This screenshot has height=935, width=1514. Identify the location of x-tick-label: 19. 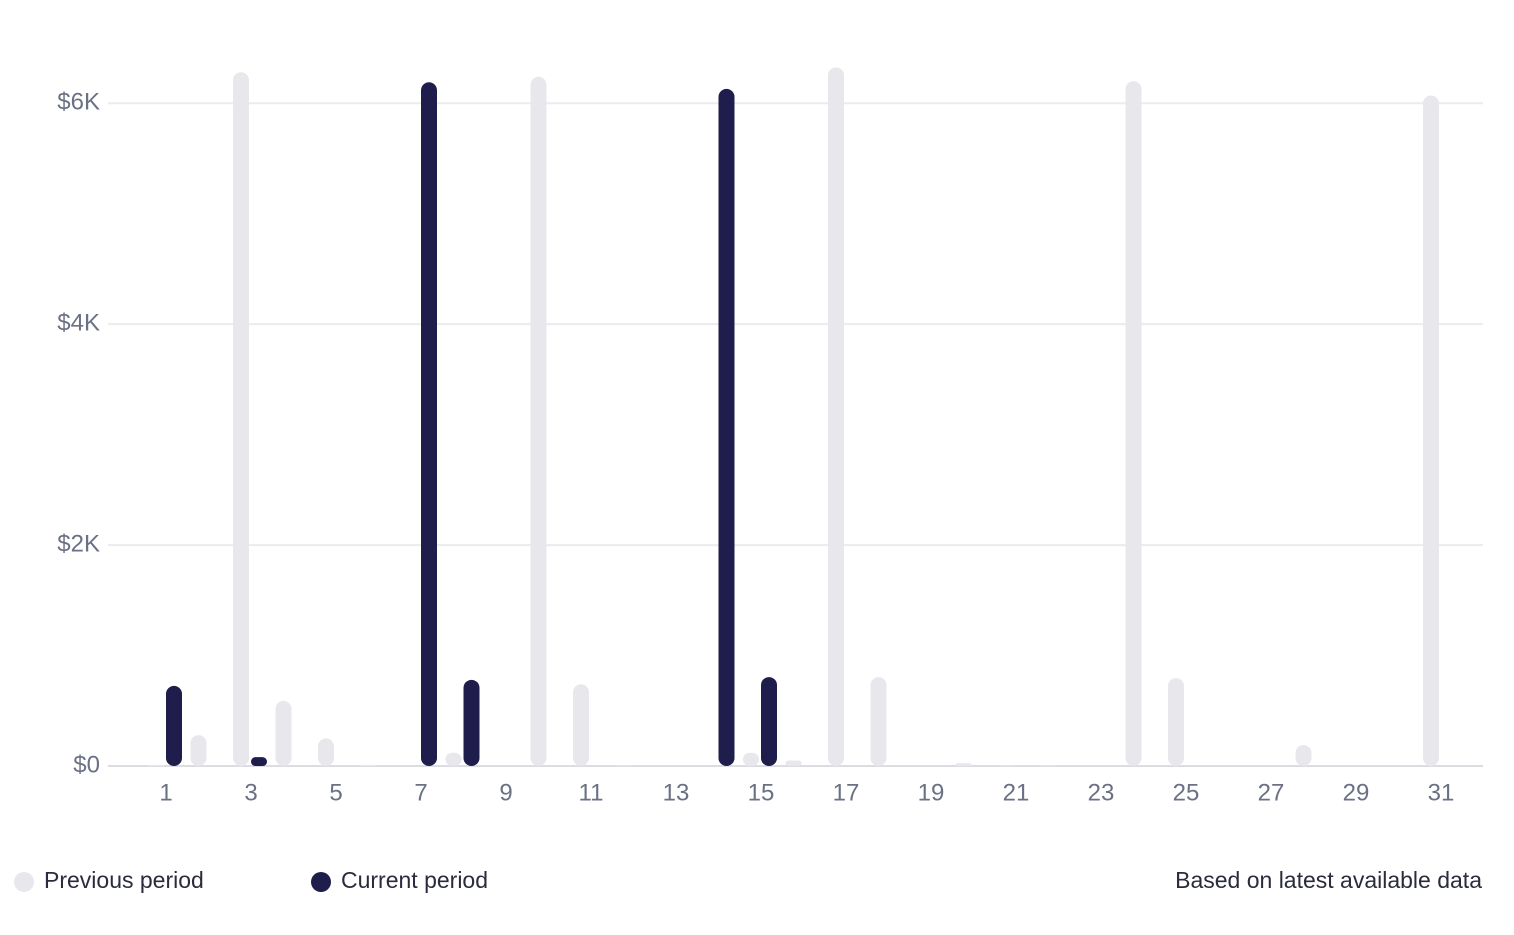
(931, 792).